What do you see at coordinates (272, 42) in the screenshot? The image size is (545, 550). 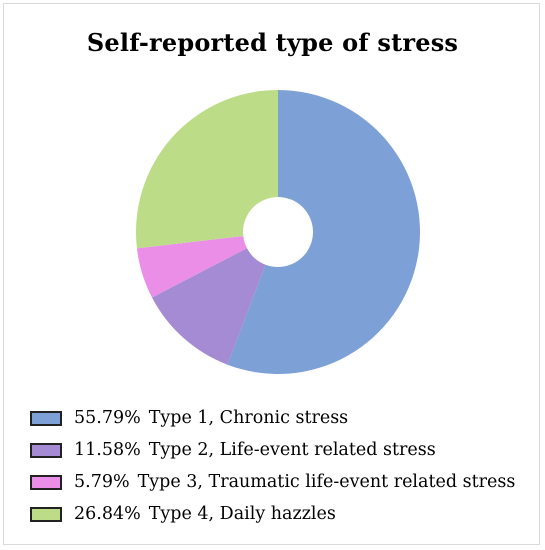 I see `chart-title: Self-reported type of stress` at bounding box center [272, 42].